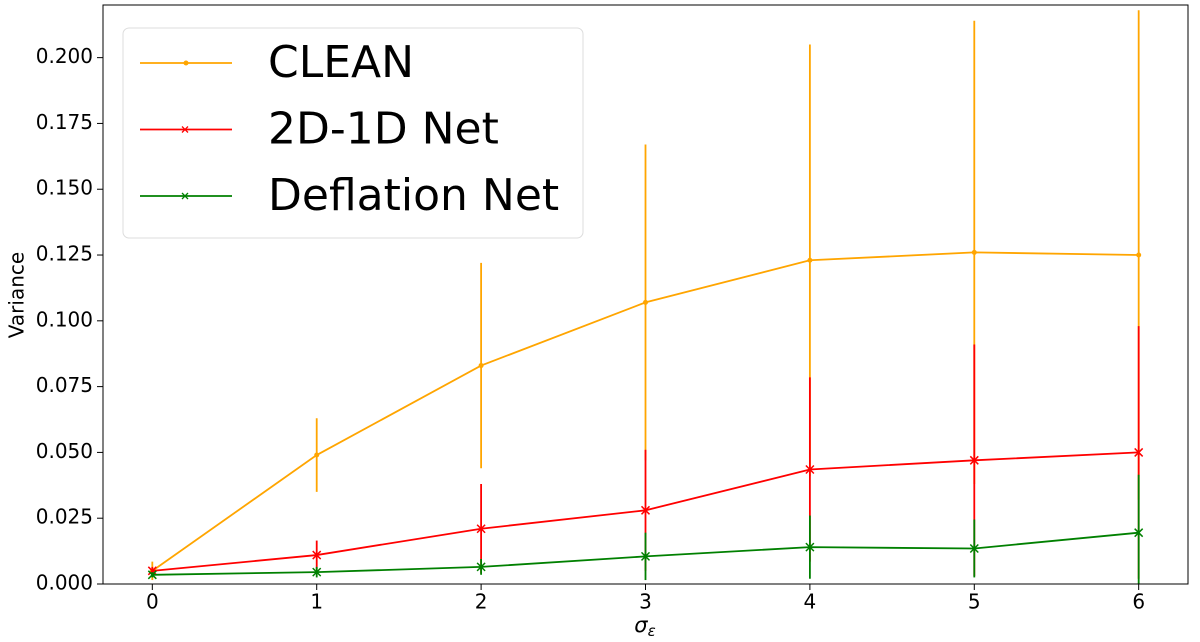 Image resolution: width=1200 pixels, height=642 pixels. Describe the element at coordinates (64, 188) in the screenshot. I see `y-tick-label: 0.150` at that location.